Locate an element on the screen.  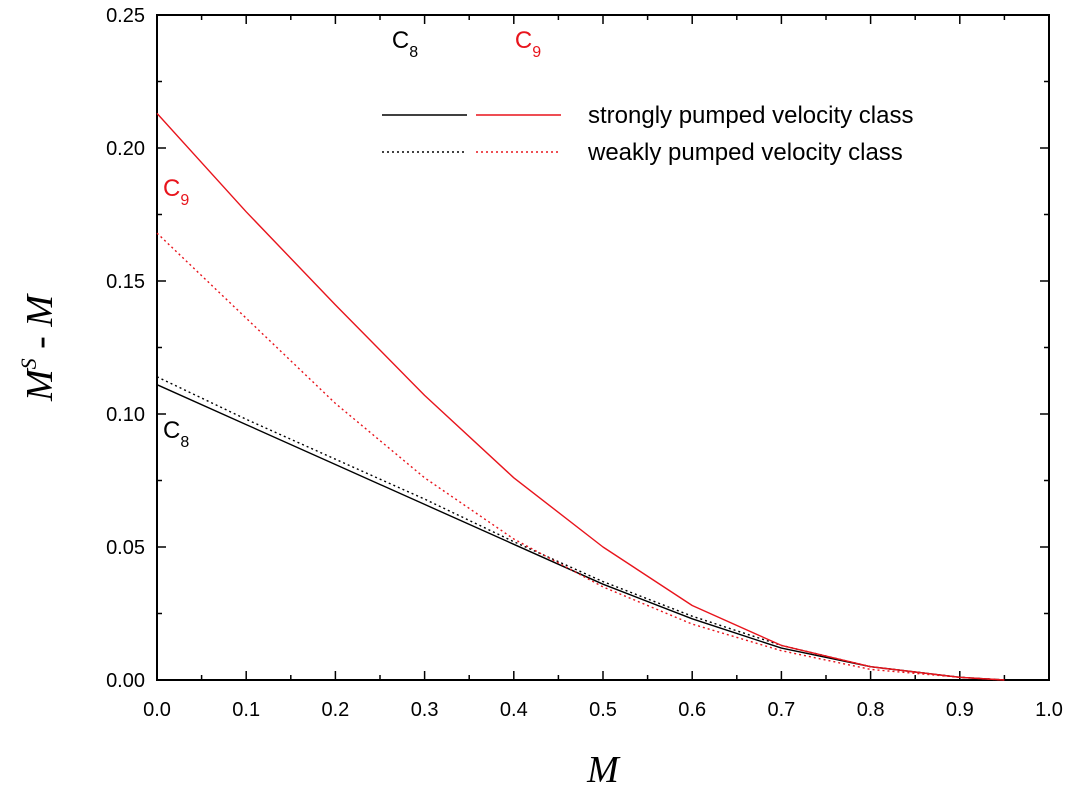
y-tick-label: 0.20 is located at coordinates (125, 149).